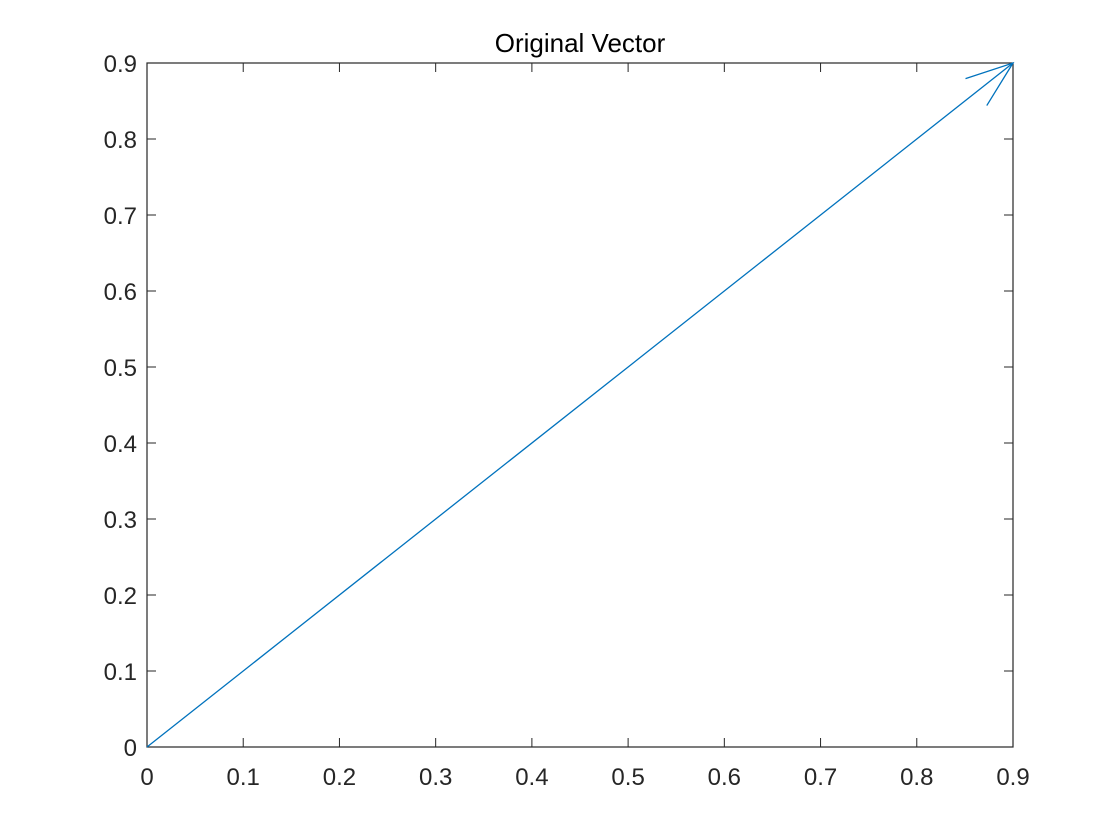 The height and width of the screenshot is (840, 1120). I want to click on x-tick-label: 0.4, so click(531, 777).